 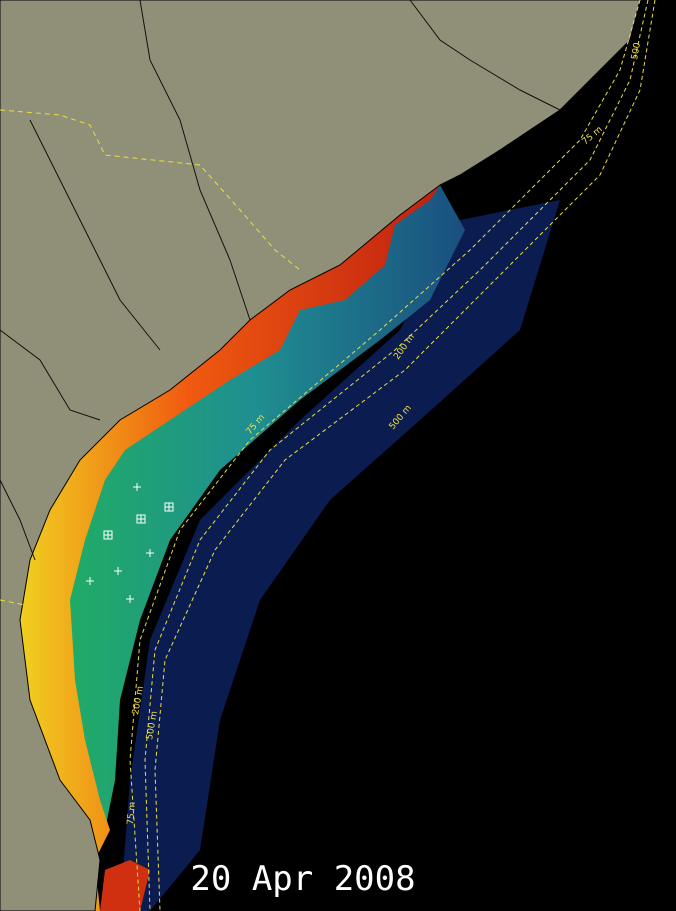 I want to click on contour-label: 500 m, so click(x=152, y=725).